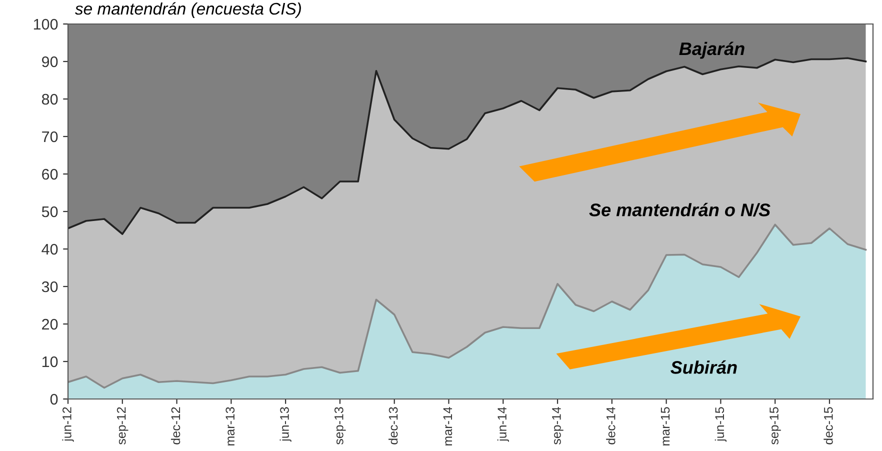 This screenshot has height=451, width=882. What do you see at coordinates (50, 249) in the screenshot?
I see `y-tick-label: 40` at bounding box center [50, 249].